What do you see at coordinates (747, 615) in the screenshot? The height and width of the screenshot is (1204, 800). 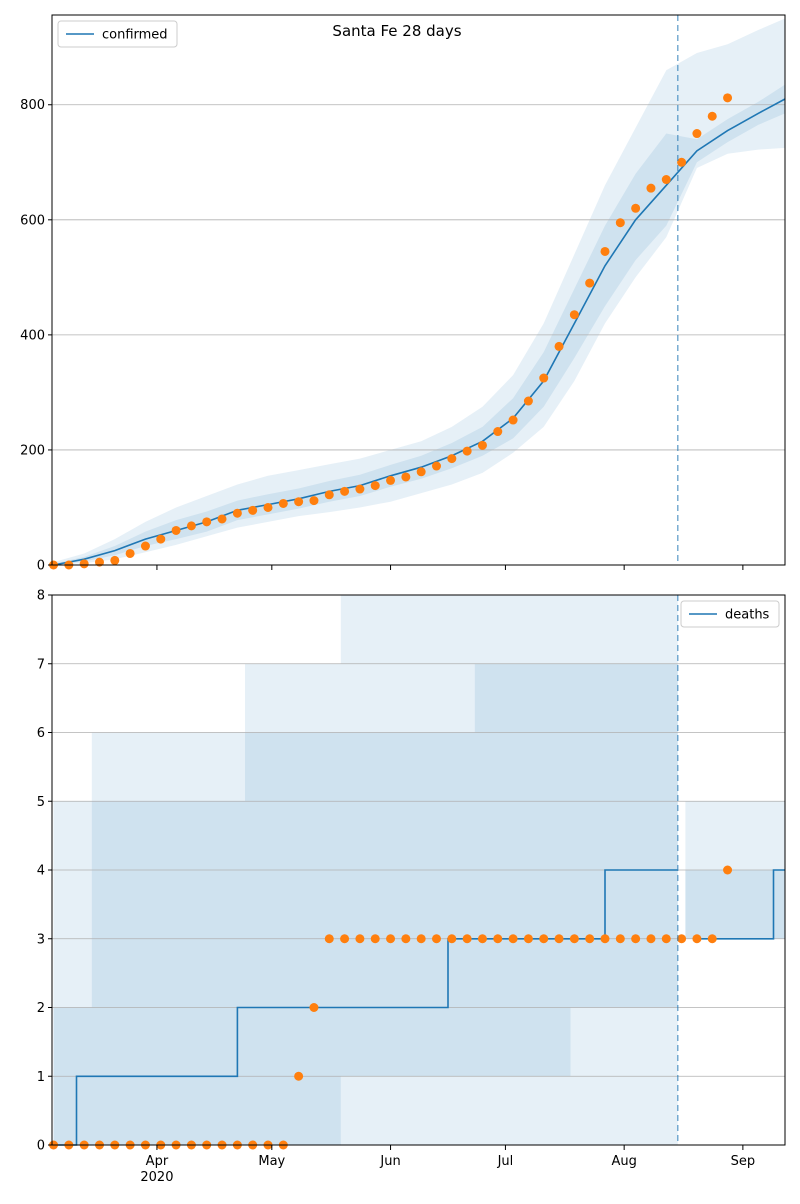 I see `legend-label: deaths` at bounding box center [747, 615].